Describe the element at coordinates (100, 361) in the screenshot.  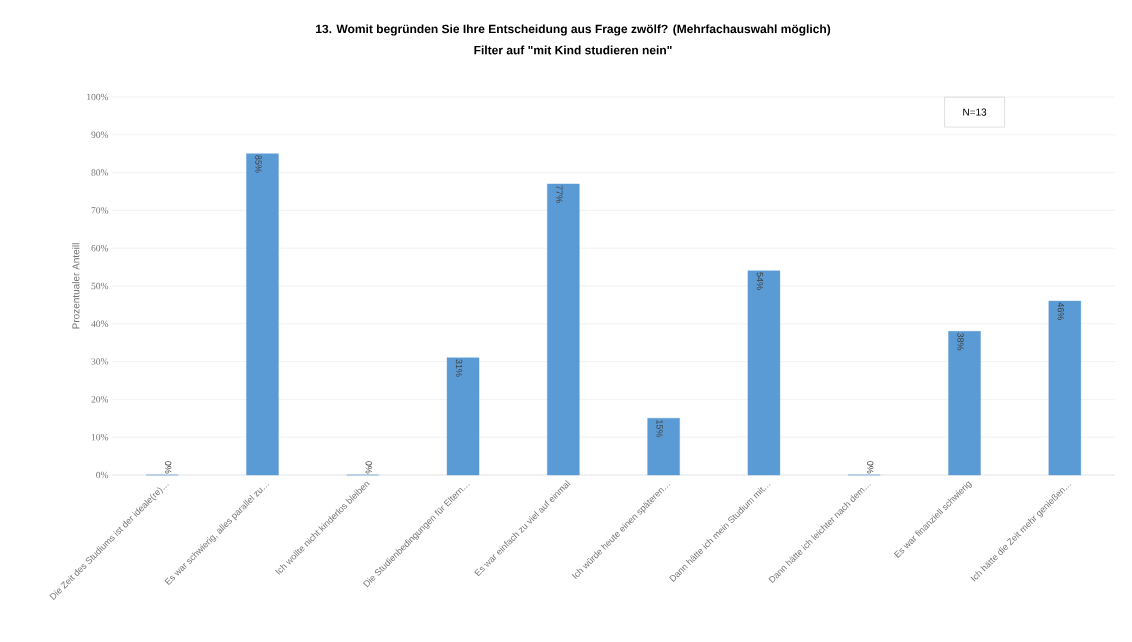
I see `y-tick-label: 30%` at that location.